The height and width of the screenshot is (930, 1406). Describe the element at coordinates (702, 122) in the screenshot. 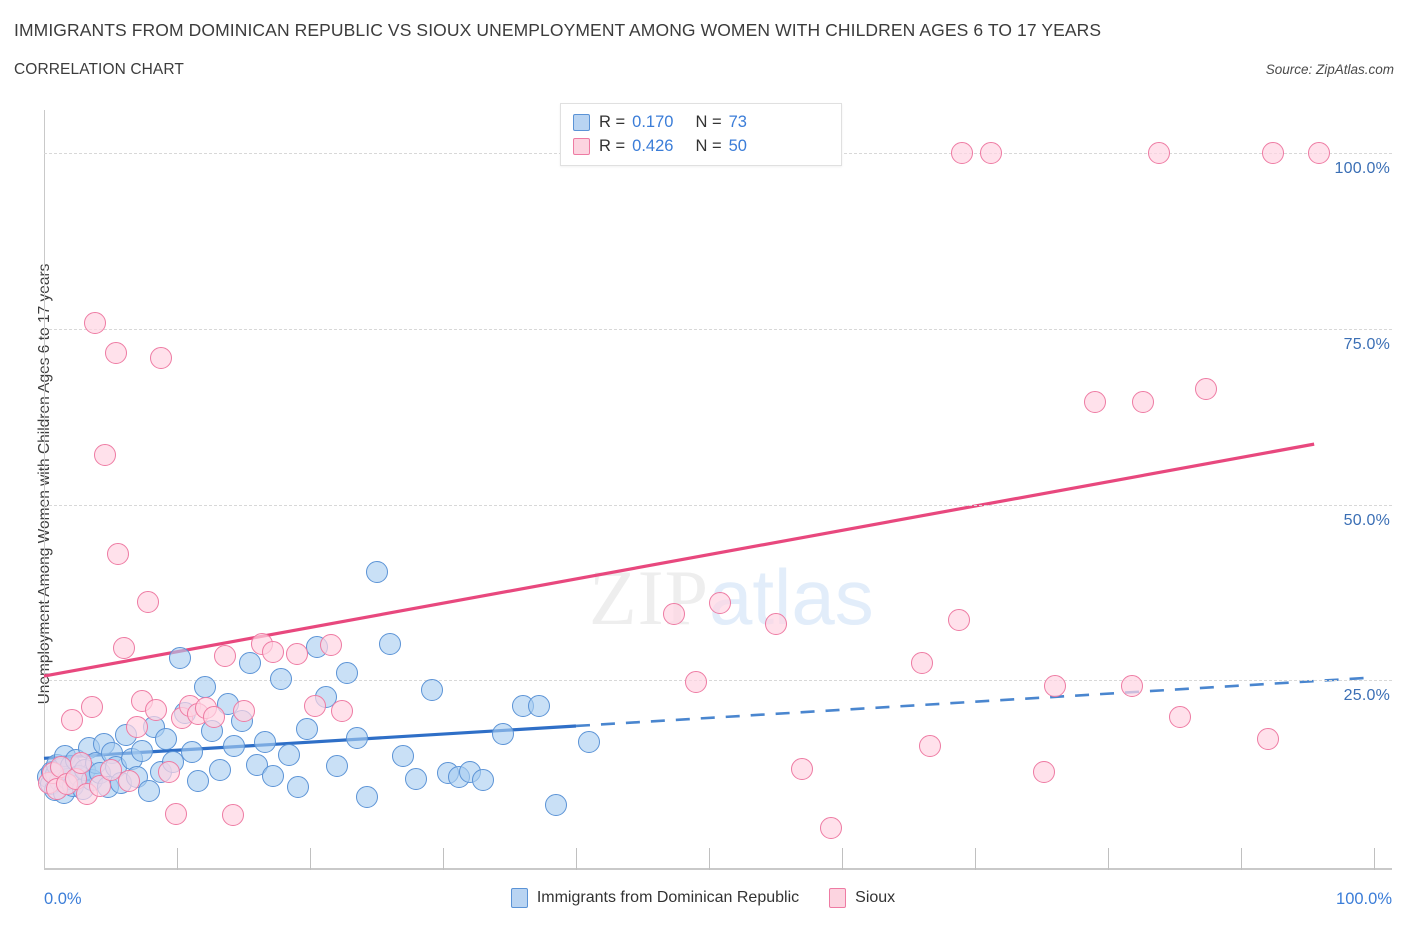

I see `stat-row-blue: R = 0.170 N = 73` at that location.